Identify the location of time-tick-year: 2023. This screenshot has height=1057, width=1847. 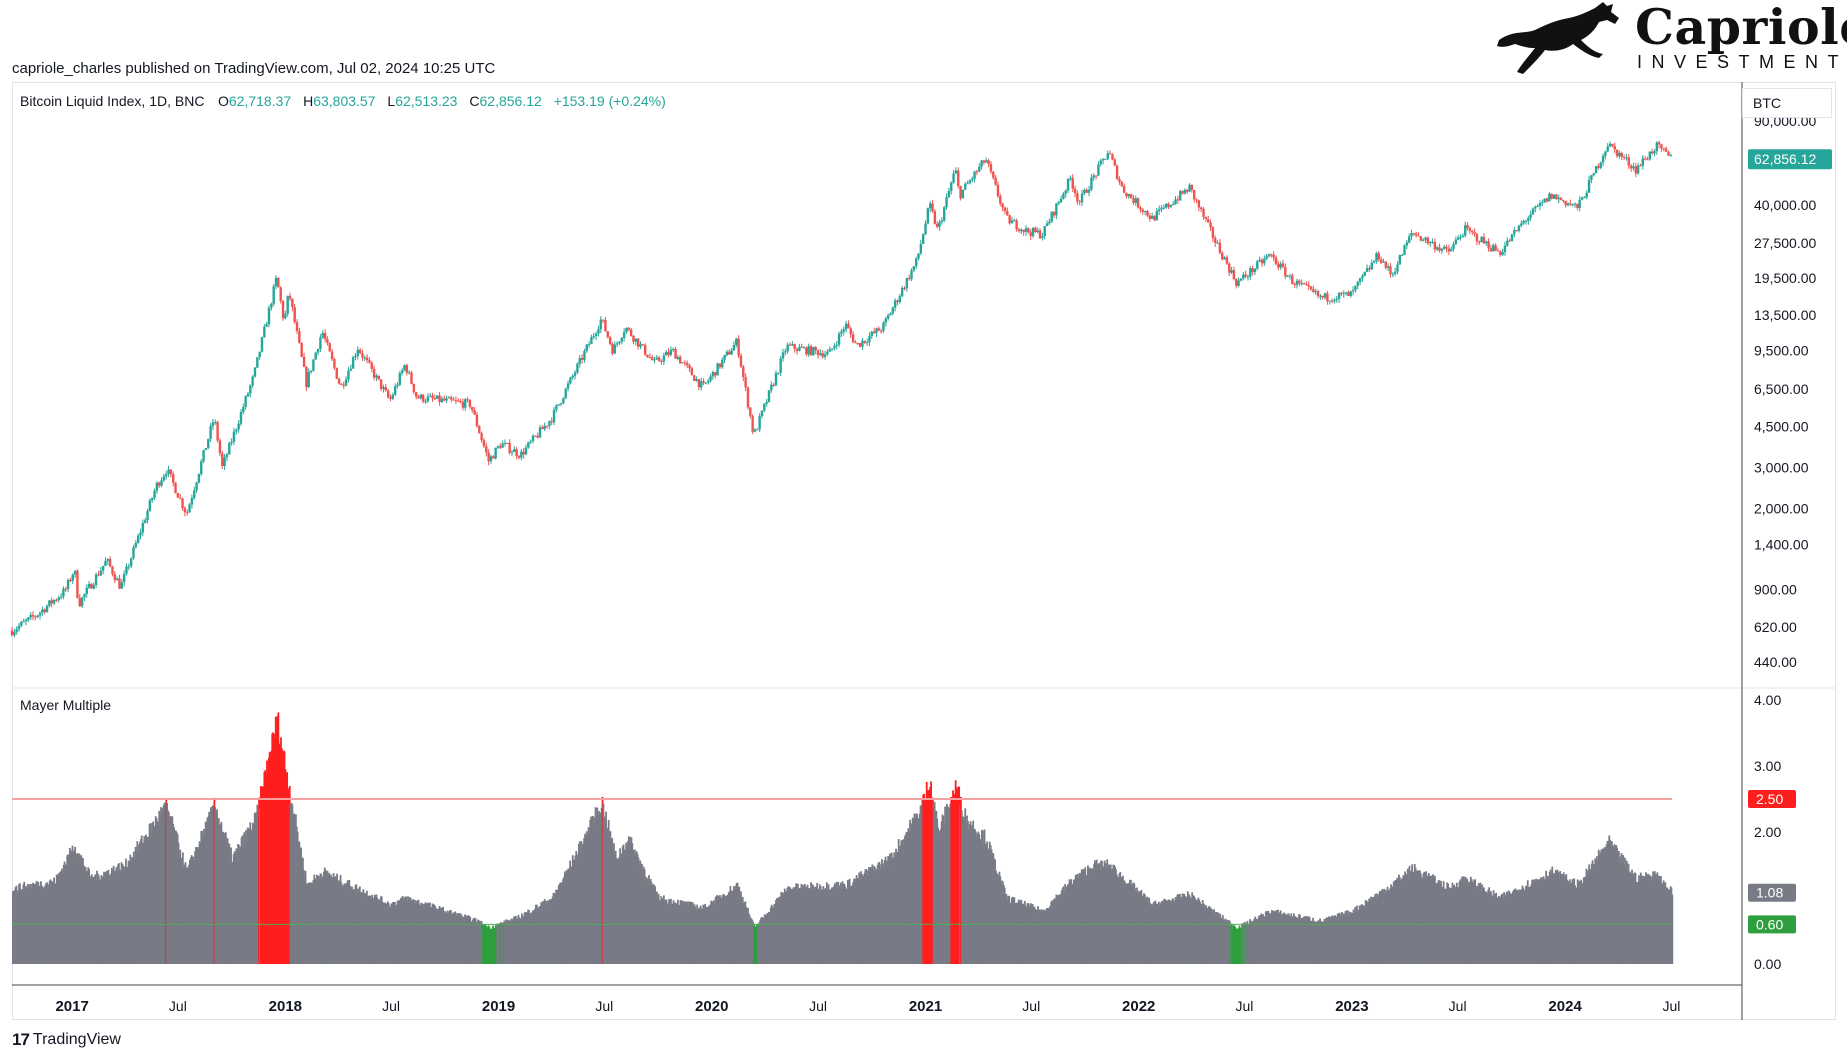
(1351, 1006).